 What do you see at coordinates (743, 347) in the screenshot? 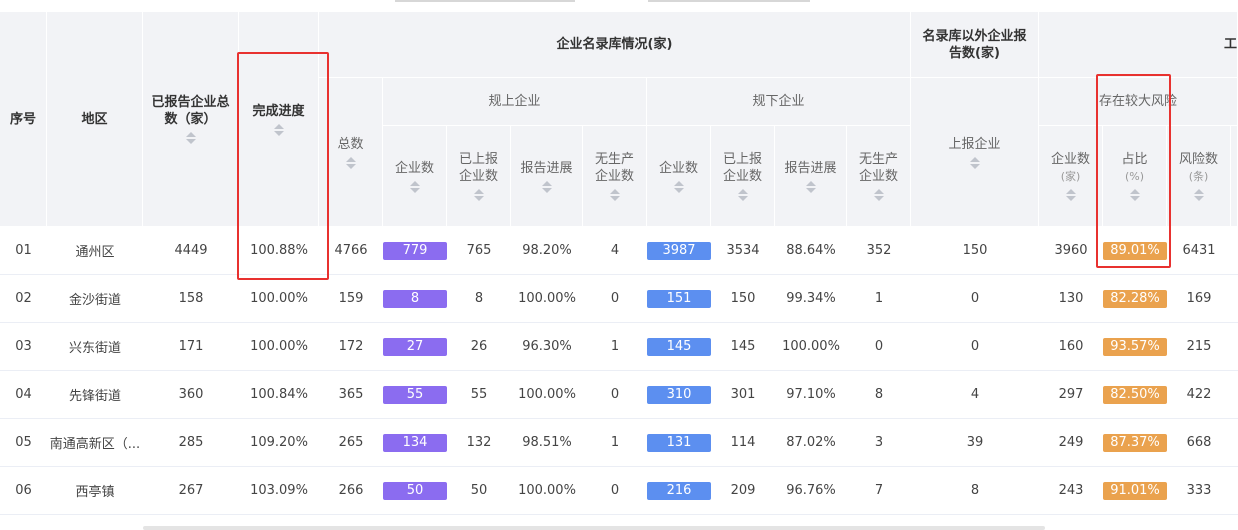
I see `cell-below-reported: 145` at bounding box center [743, 347].